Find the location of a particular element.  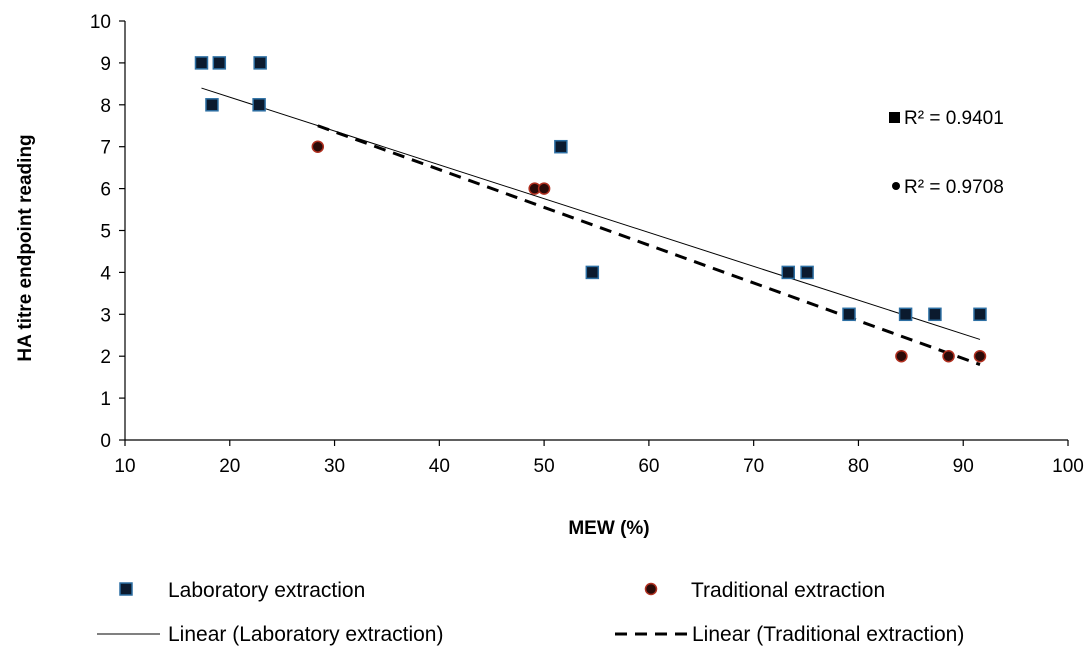

x-tick-label: 10 is located at coordinates (124, 466).